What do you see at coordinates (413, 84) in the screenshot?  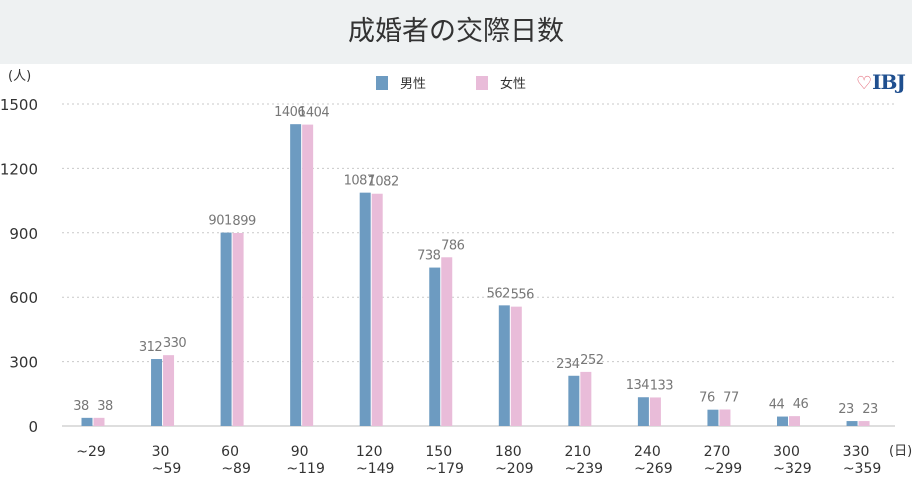 I see `legend-label: 男性` at bounding box center [413, 84].